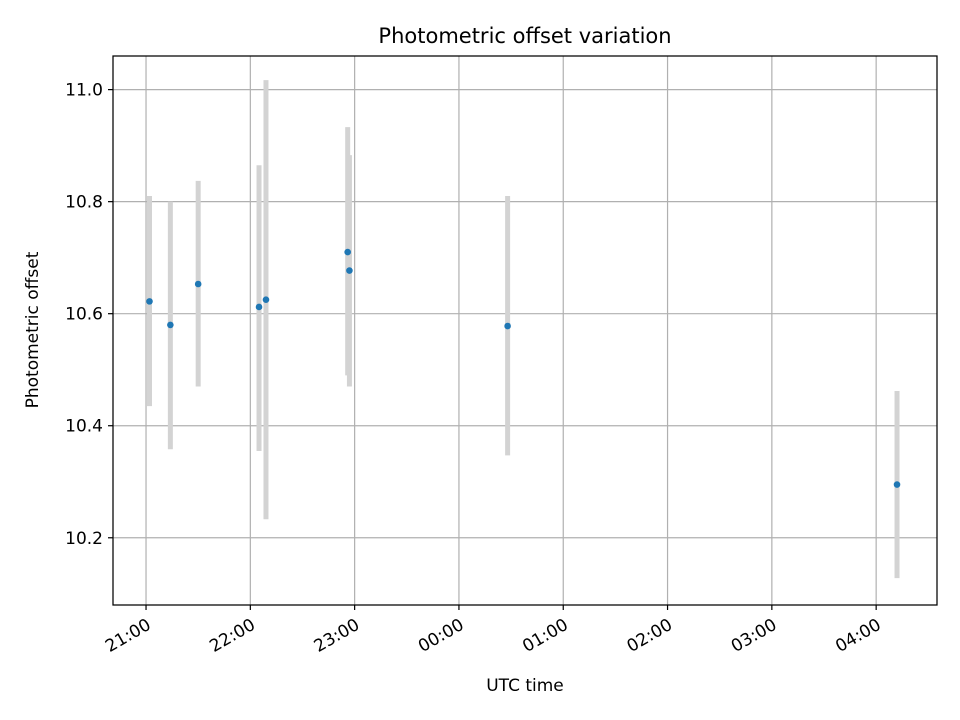 The height and width of the screenshot is (720, 960). What do you see at coordinates (84, 203) in the screenshot?
I see `y-tick-label: 10.8` at bounding box center [84, 203].